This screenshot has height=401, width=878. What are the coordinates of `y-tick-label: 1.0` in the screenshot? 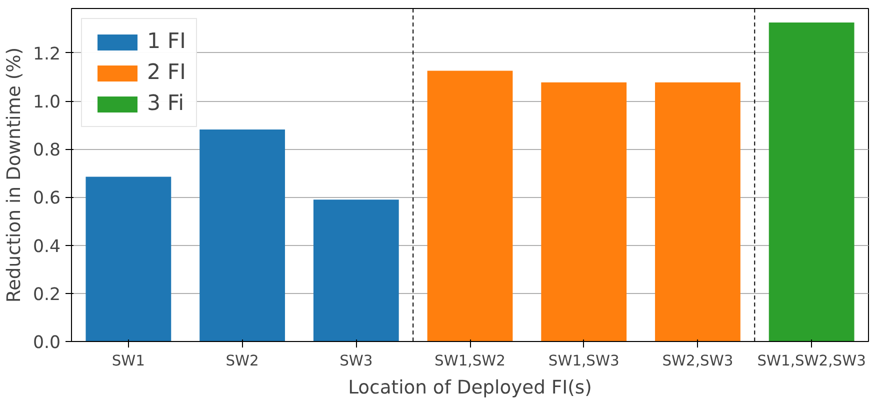 It's located at (46, 102).